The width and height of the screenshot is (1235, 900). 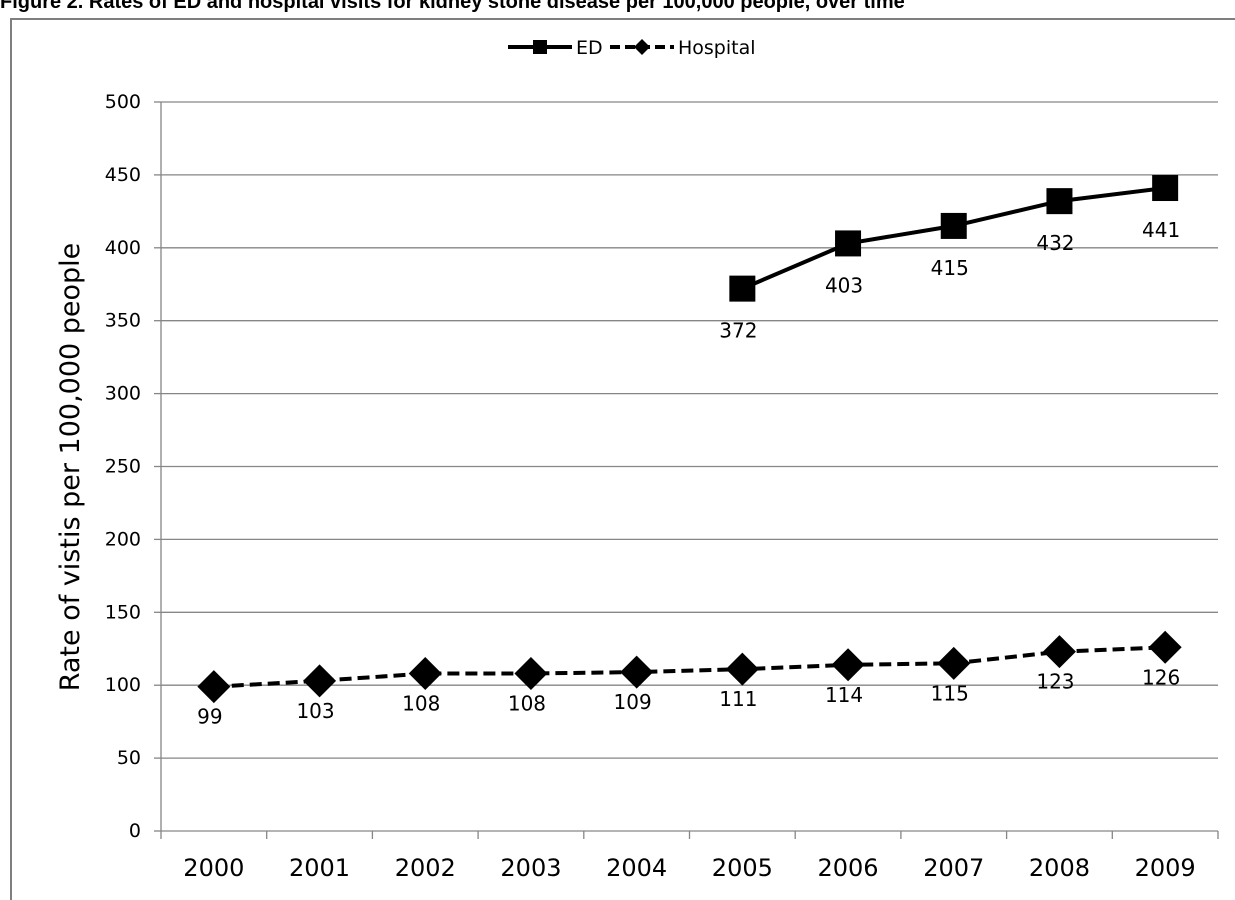 I want to click on data-label-ed: 372, so click(x=738, y=331).